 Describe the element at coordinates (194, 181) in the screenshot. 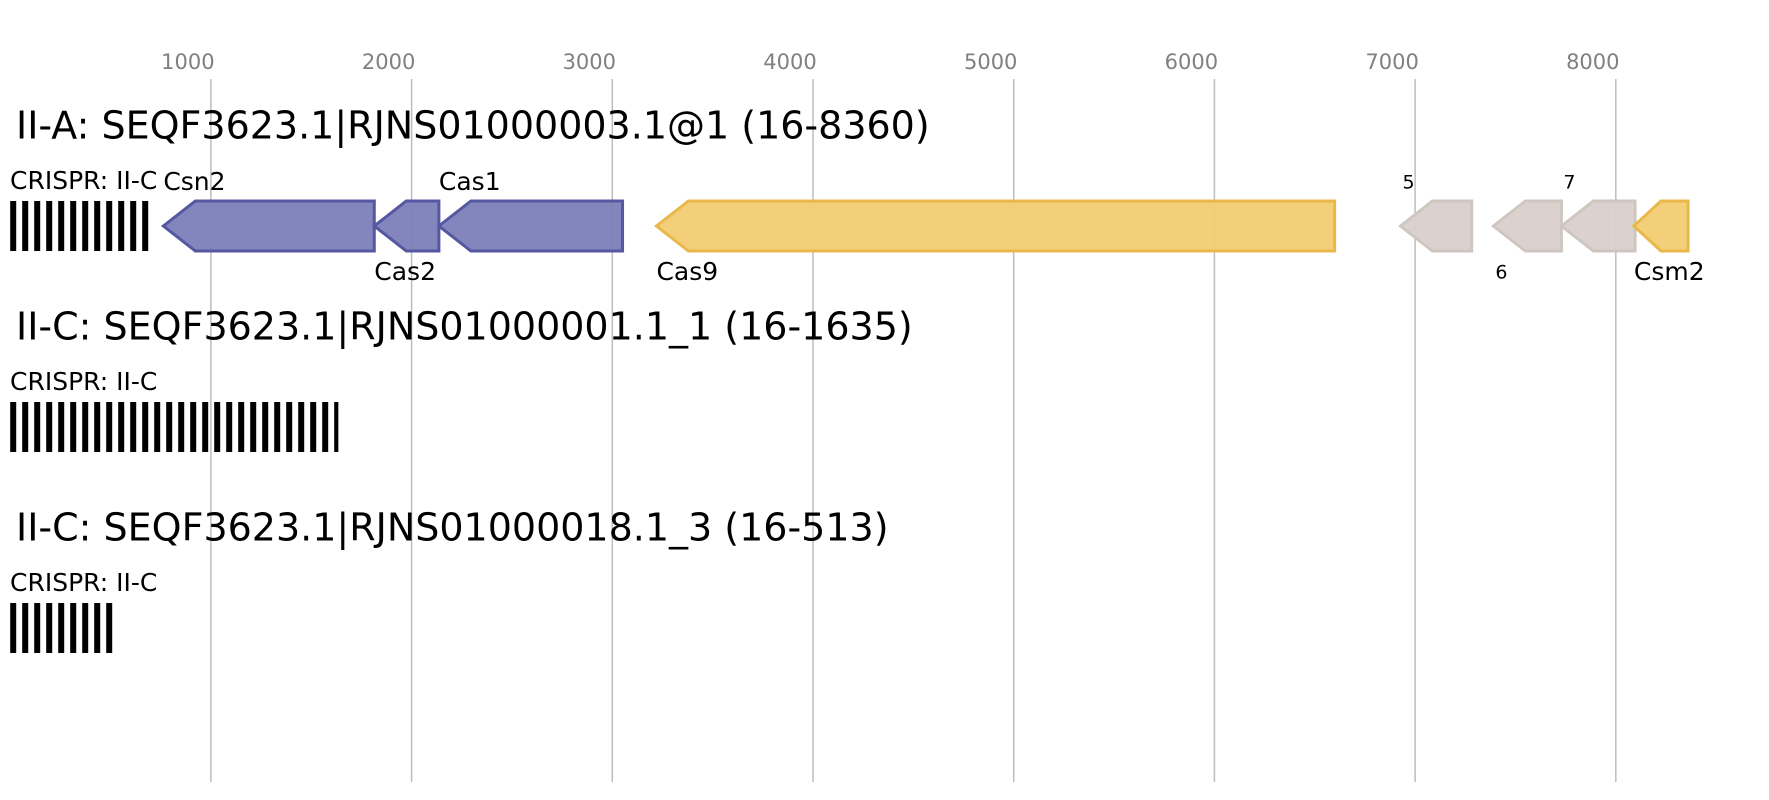

I see `gene-label: Csn2` at that location.